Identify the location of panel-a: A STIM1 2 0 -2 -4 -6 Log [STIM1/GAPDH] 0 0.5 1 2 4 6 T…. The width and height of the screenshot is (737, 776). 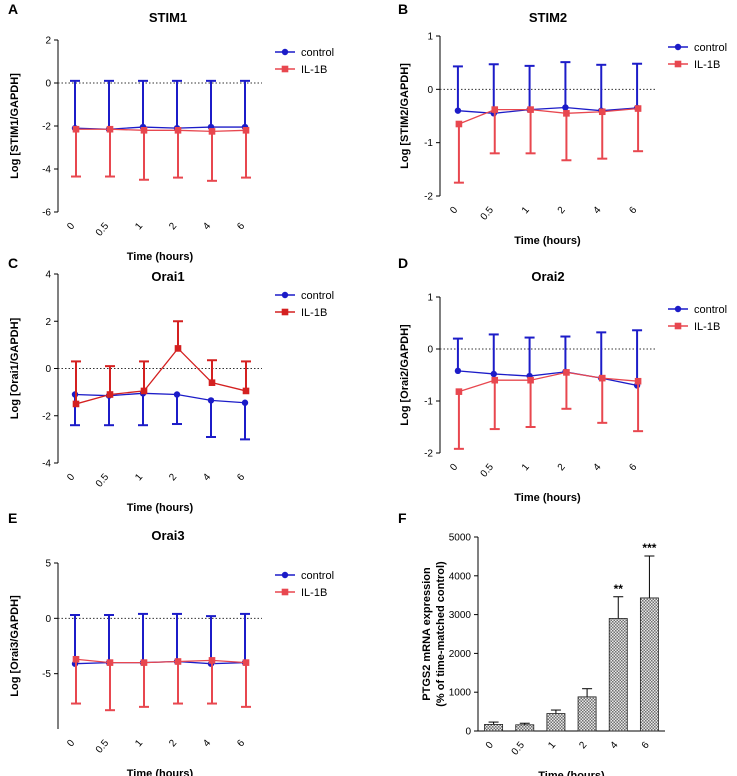
(171, 132).